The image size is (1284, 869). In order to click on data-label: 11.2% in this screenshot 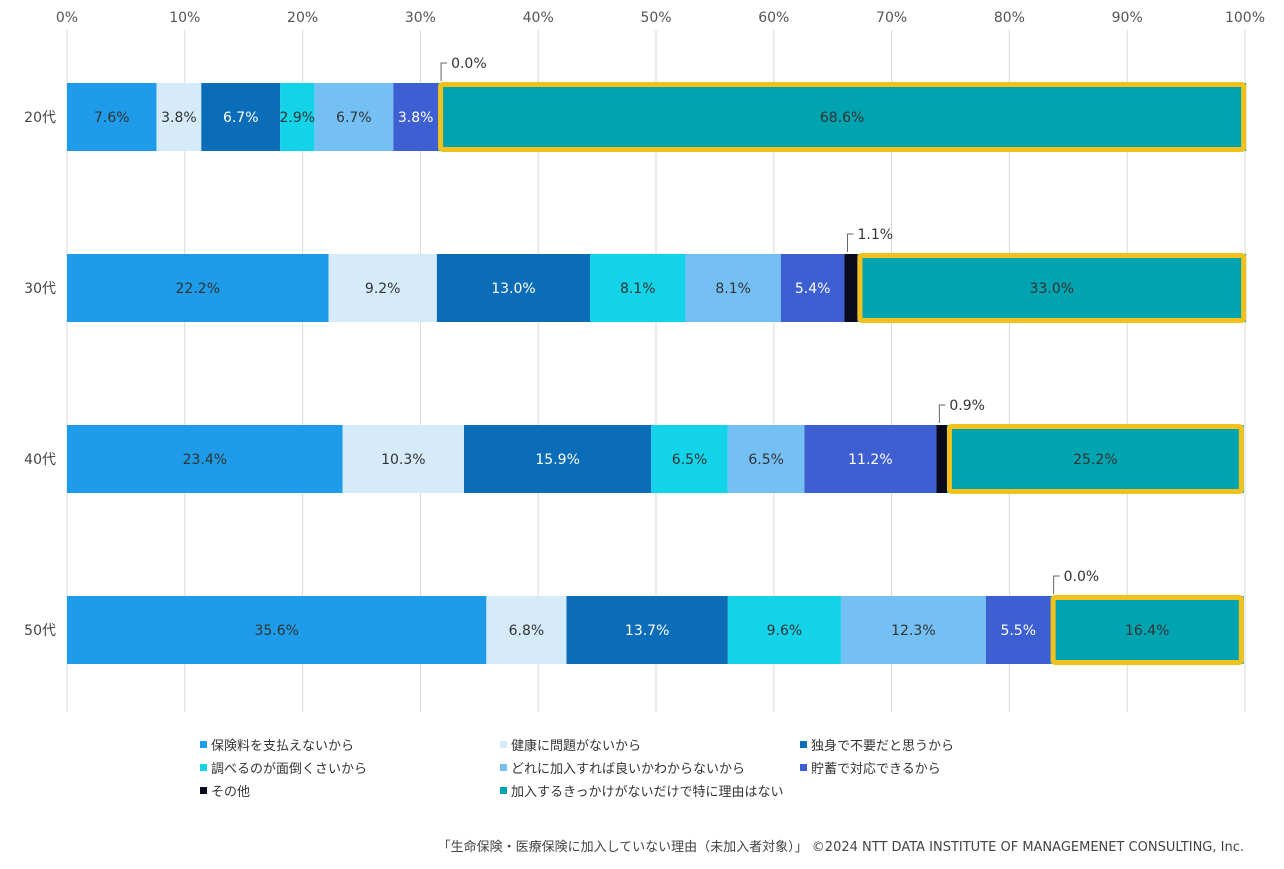, I will do `click(870, 460)`.